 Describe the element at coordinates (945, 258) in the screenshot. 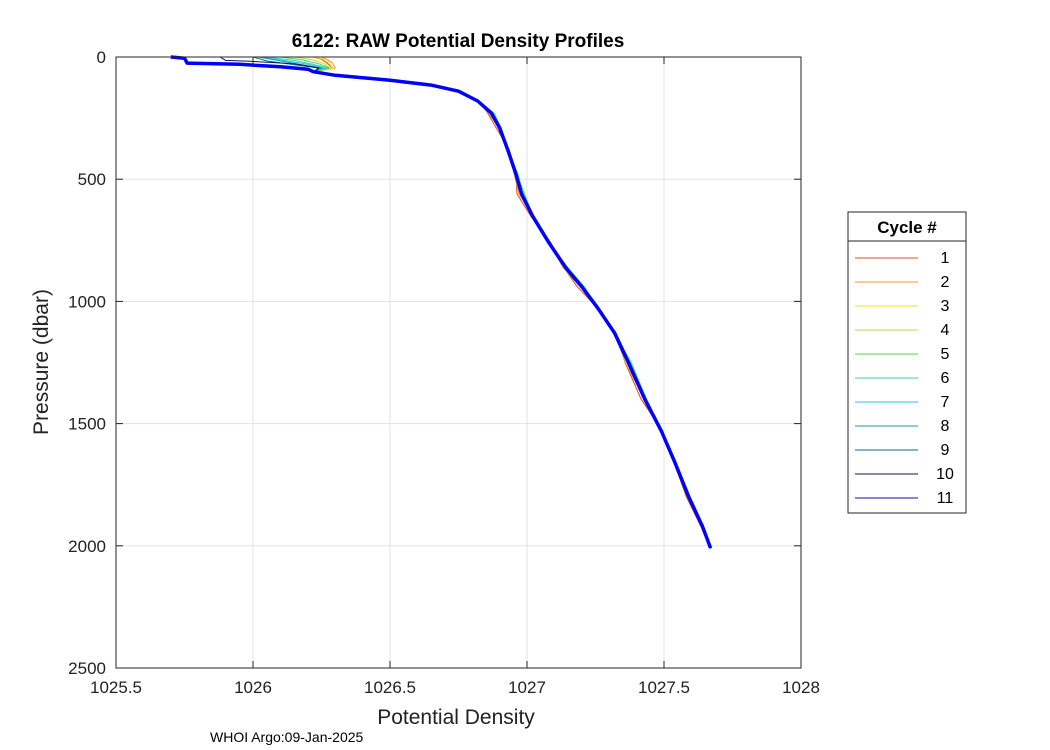

I see `legend-label-cycle-1: 1` at that location.